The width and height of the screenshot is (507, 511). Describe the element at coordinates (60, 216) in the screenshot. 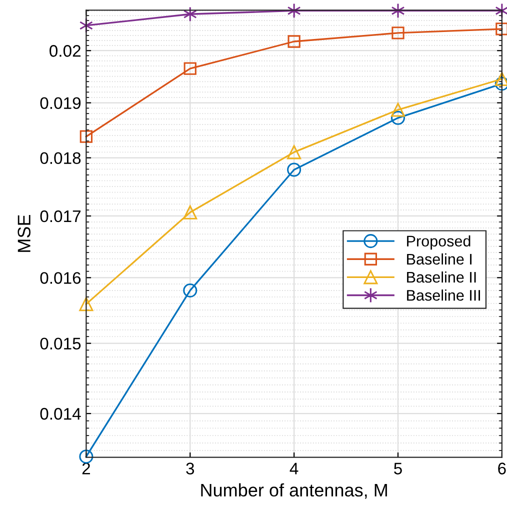

I see `y-tick-label: 0.017` at that location.